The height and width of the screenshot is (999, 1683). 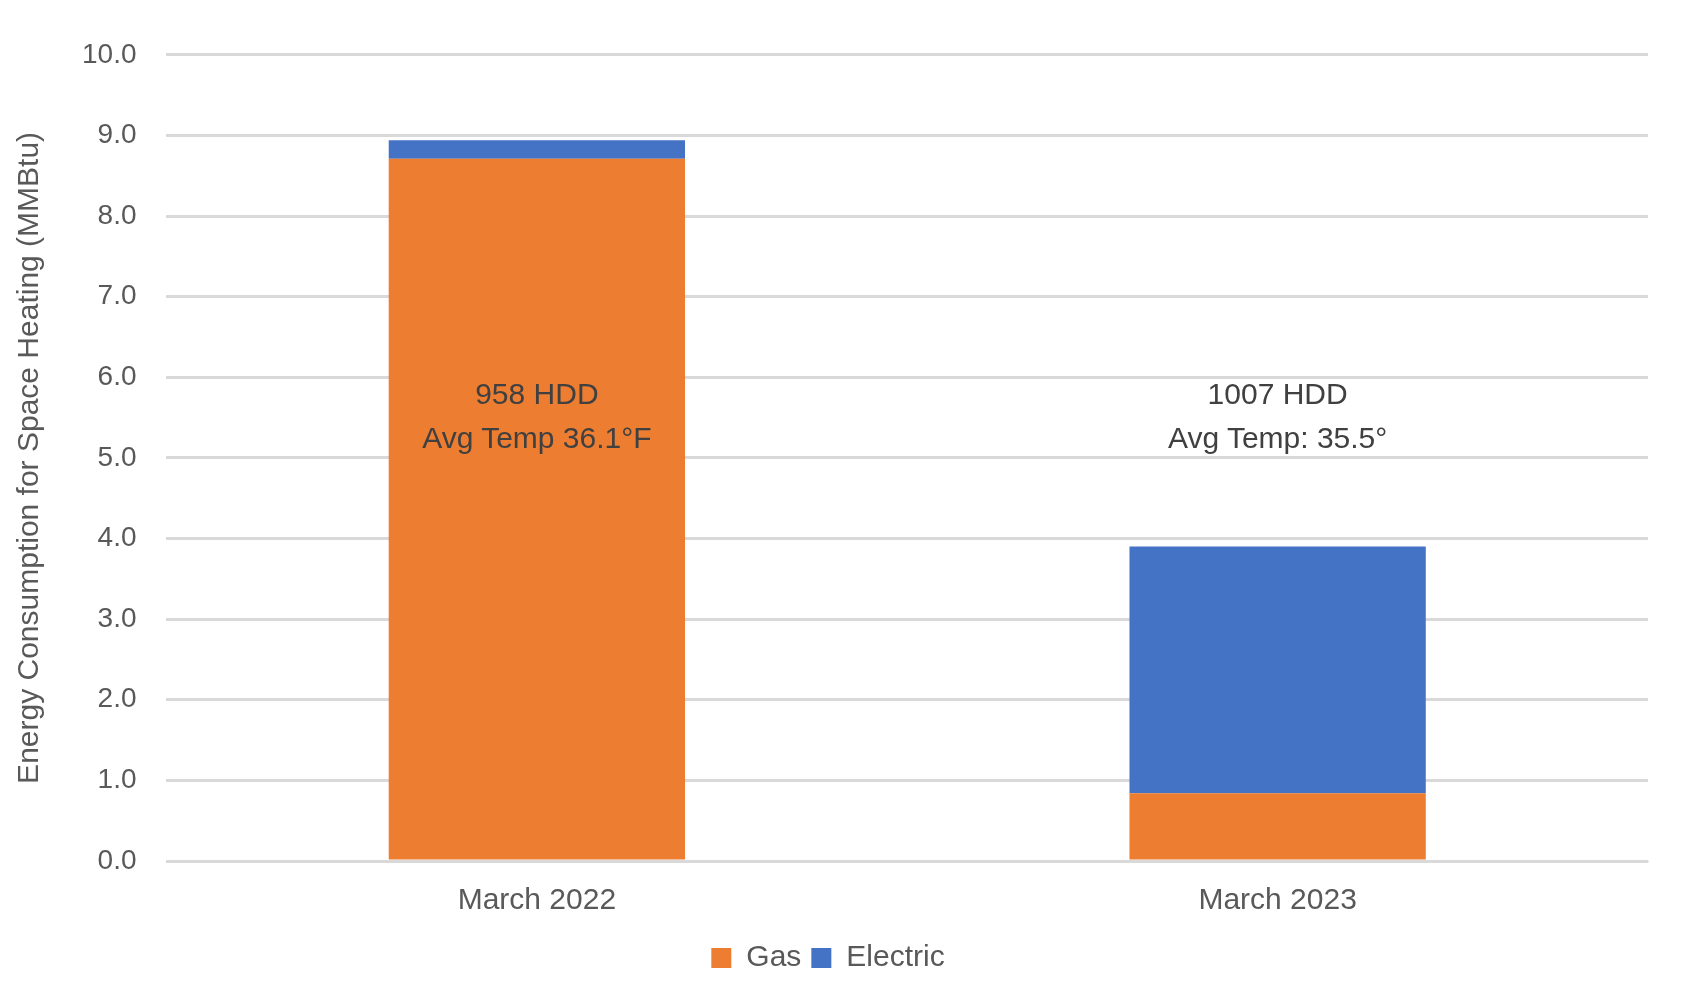 I want to click on legend-label: Gas, so click(x=774, y=956).